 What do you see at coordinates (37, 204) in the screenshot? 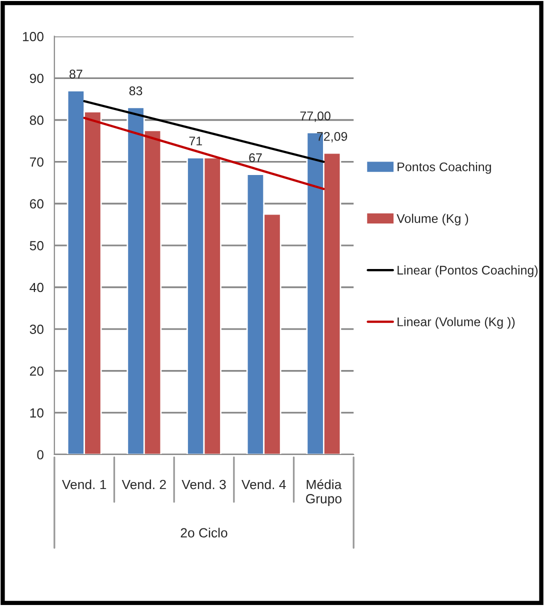
I see `y-tick-label: 60` at bounding box center [37, 204].